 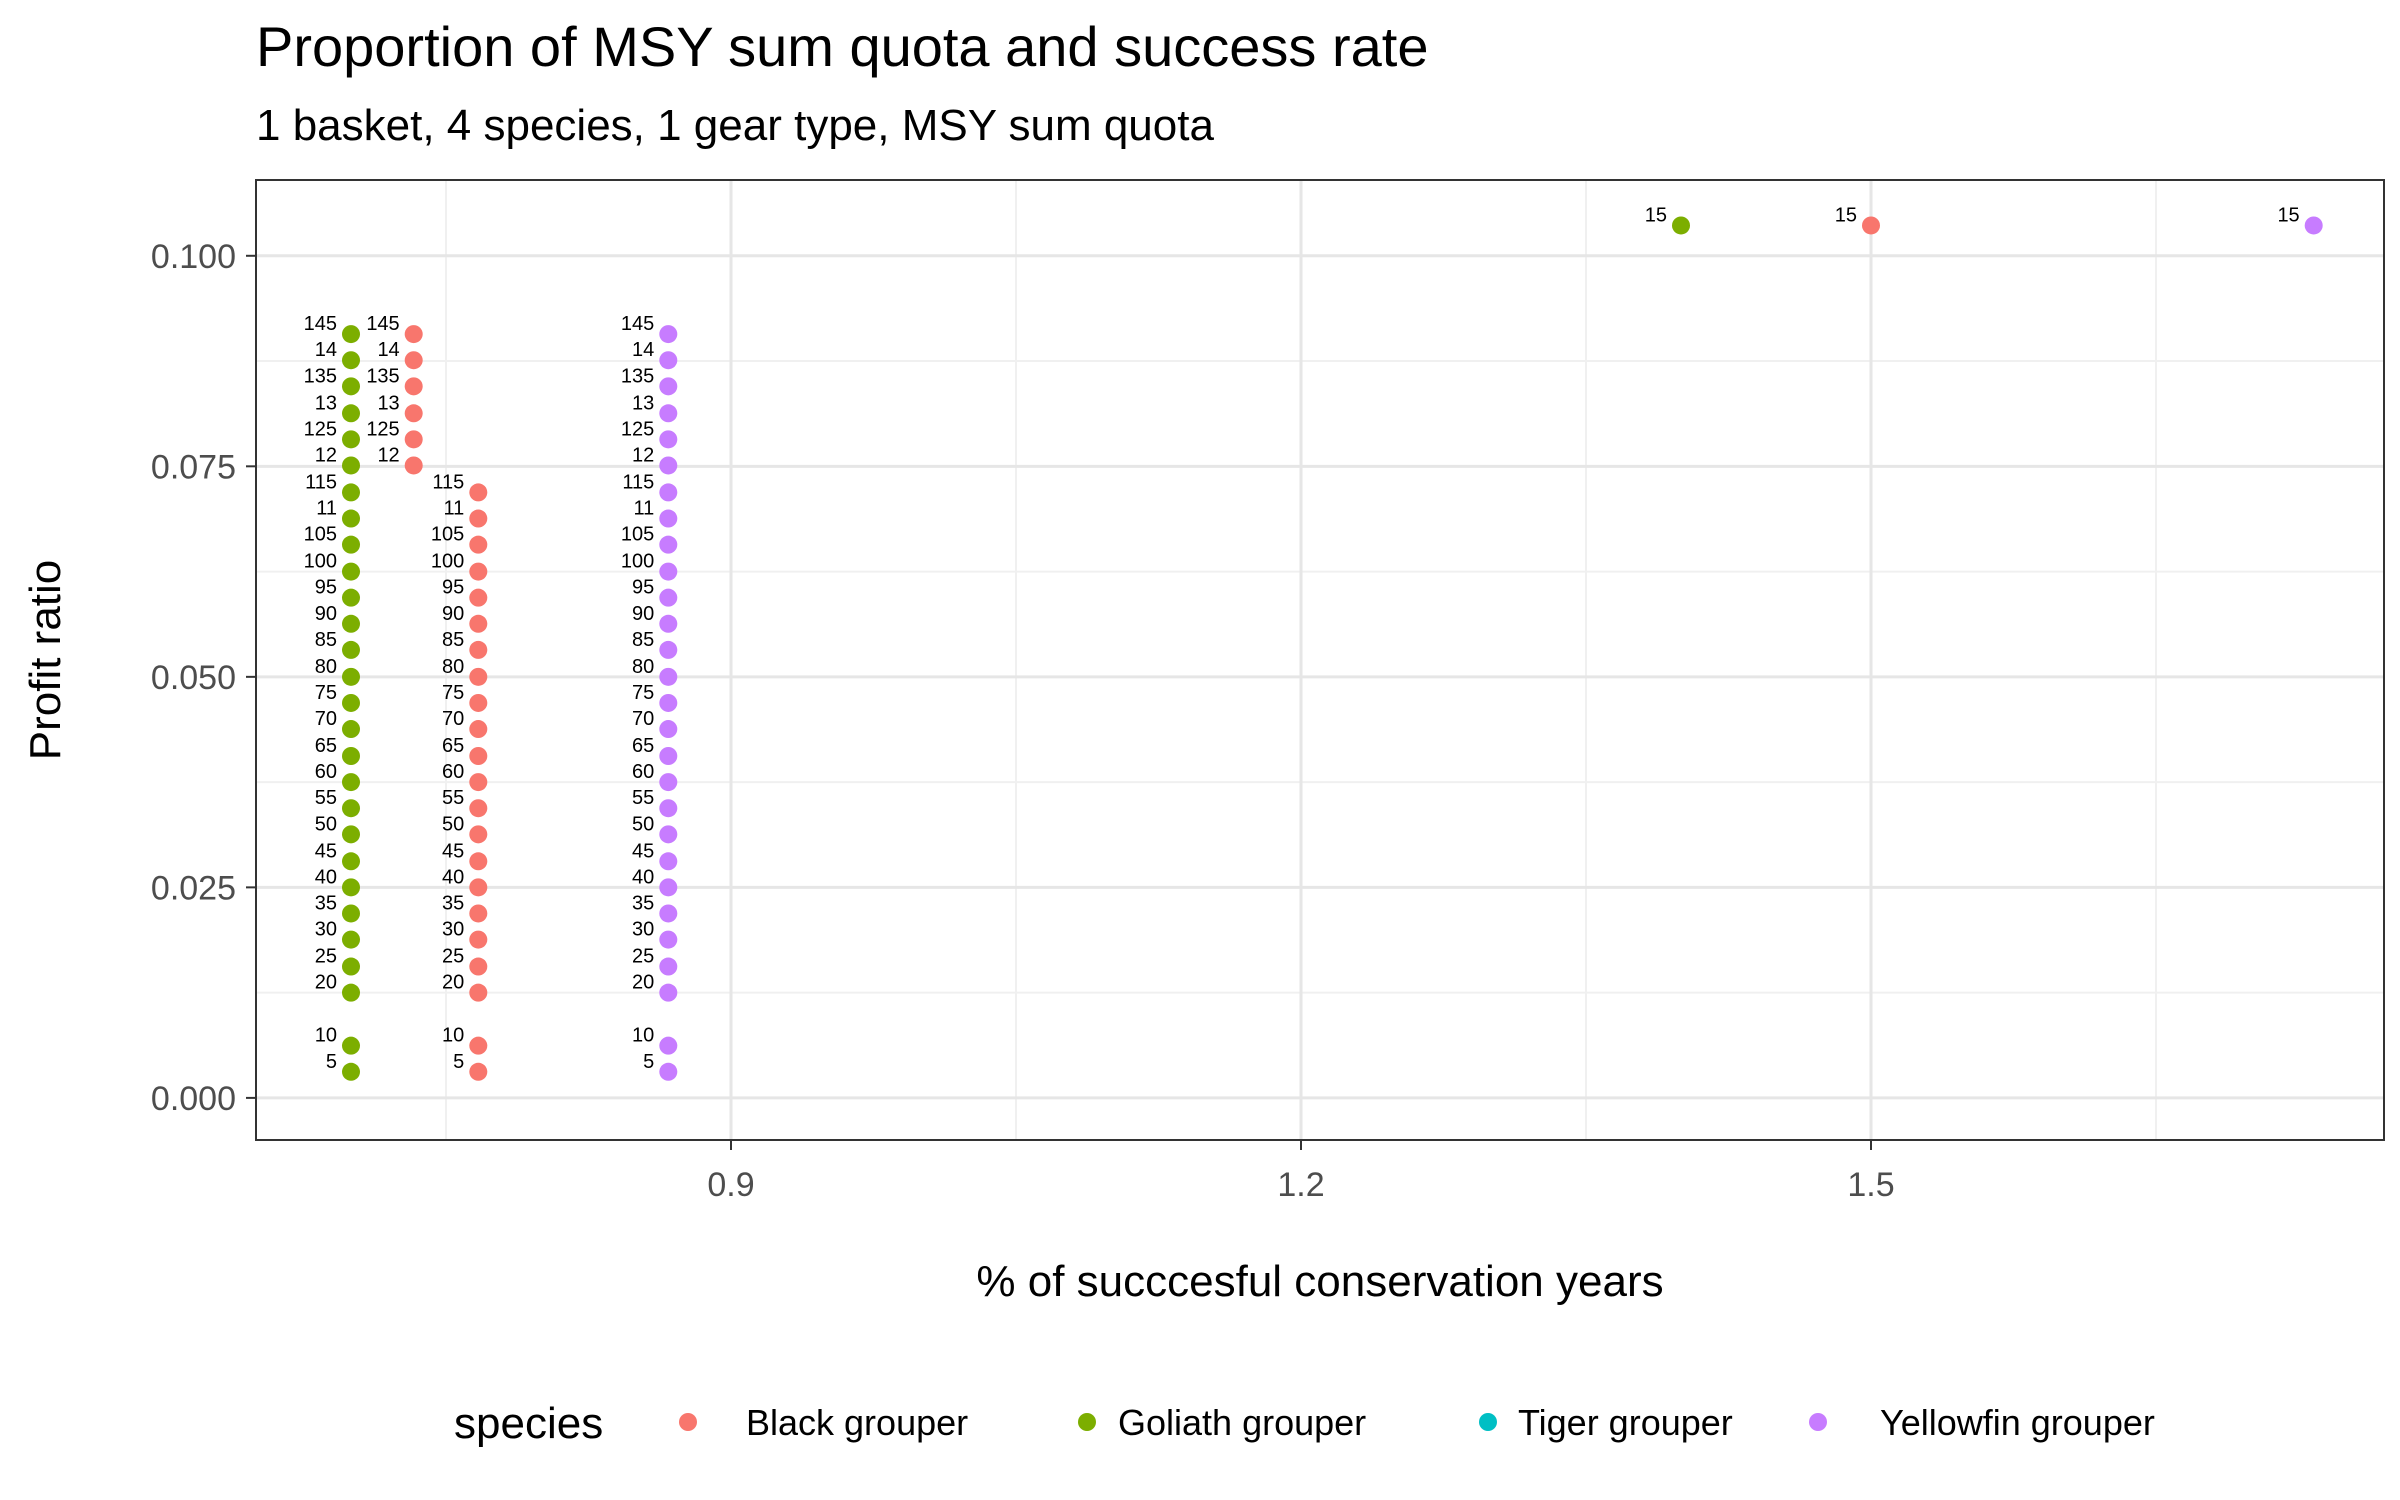 What do you see at coordinates (1242, 1422) in the screenshot?
I see `legend-label: Goliath grouper` at bounding box center [1242, 1422].